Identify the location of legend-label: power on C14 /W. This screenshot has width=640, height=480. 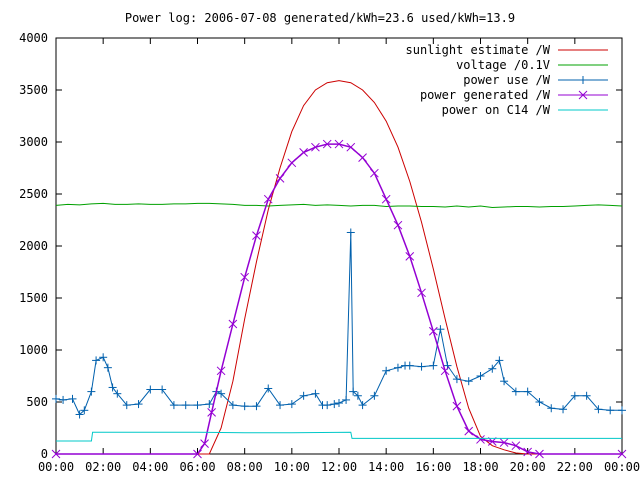
(496, 110).